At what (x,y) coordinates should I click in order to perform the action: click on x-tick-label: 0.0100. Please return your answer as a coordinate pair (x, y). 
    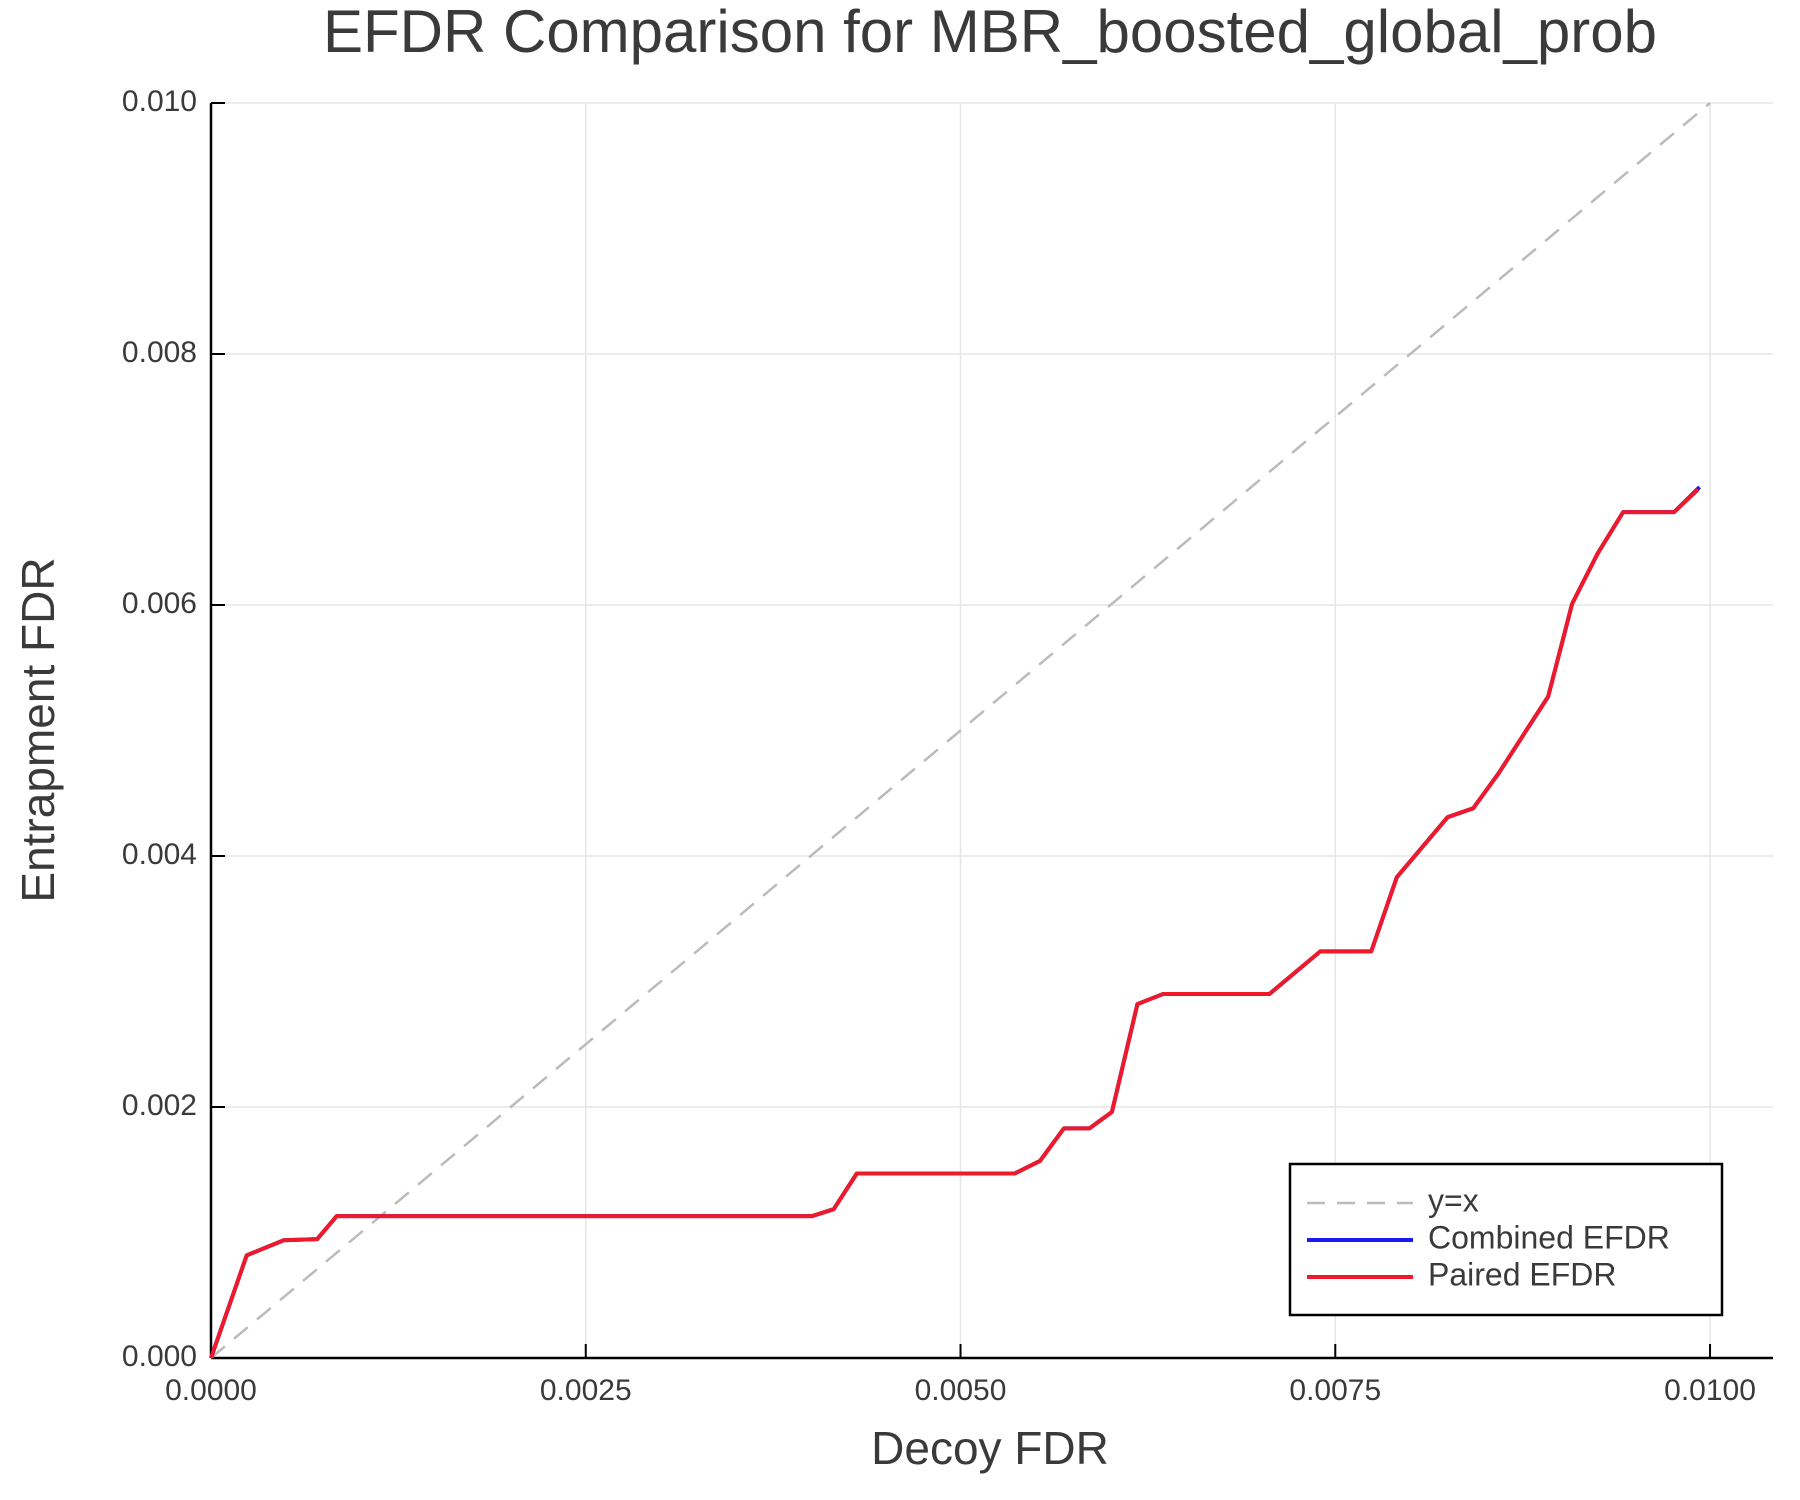
    Looking at the image, I should click on (1710, 1390).